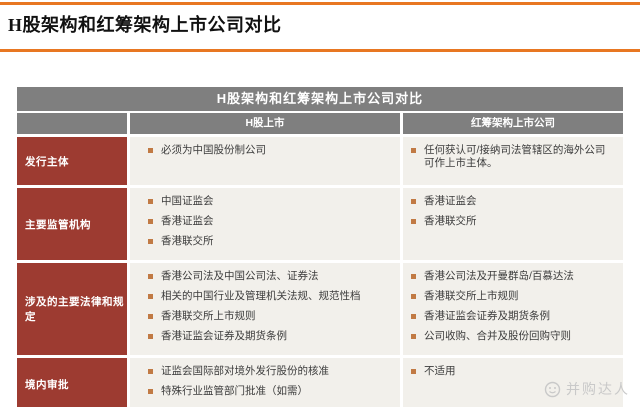 The image size is (640, 407). I want to click on red-chip-cell: 香港证监会香港联交所, so click(513, 224).